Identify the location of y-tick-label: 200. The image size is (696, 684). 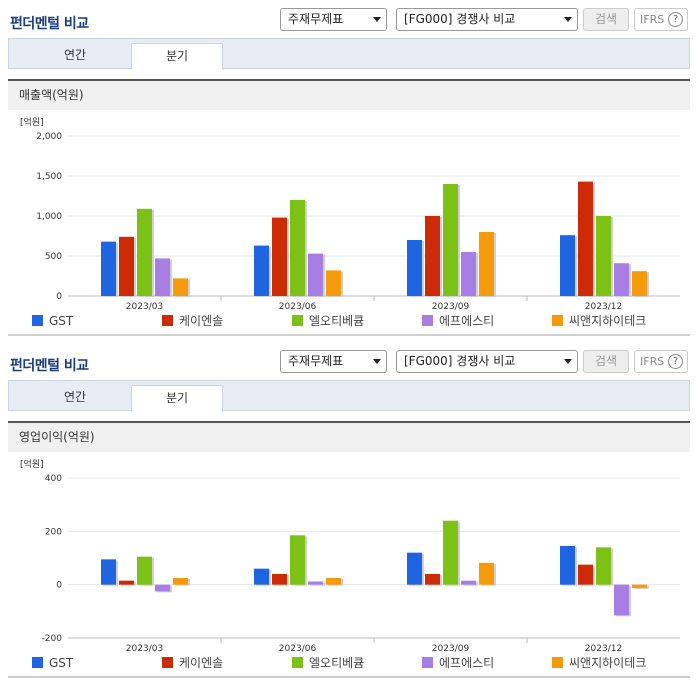
(53, 532).